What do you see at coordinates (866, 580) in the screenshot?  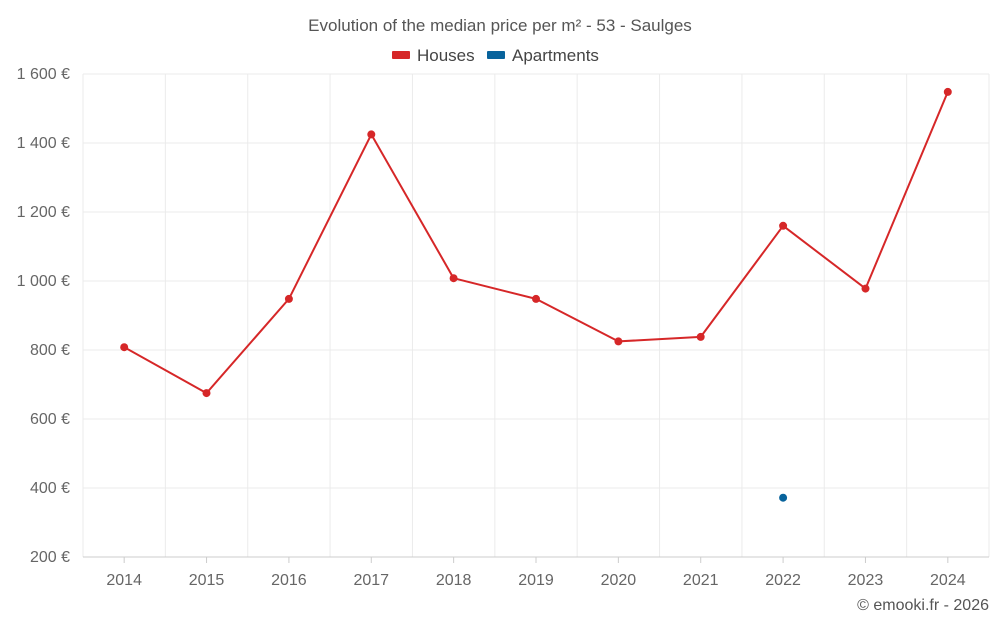 I see `x-tick-label: 2023` at bounding box center [866, 580].